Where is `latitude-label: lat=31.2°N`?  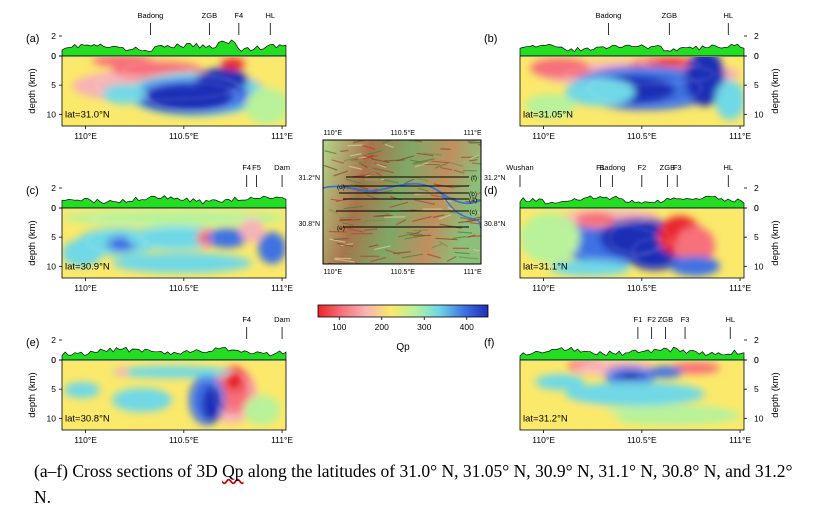
latitude-label: lat=31.2°N is located at coordinates (545, 418).